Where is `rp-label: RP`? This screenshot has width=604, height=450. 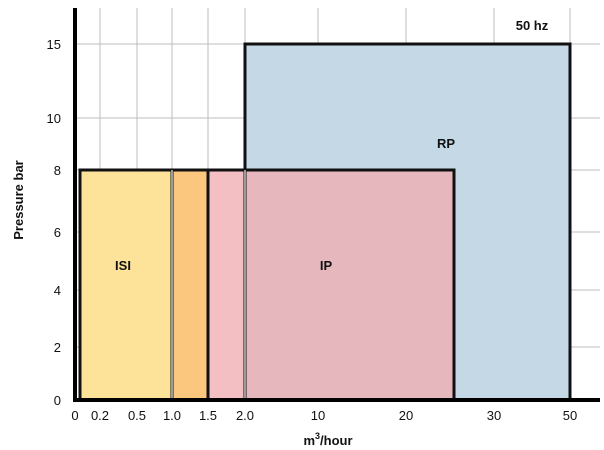
rp-label: RP is located at coordinates (446, 143).